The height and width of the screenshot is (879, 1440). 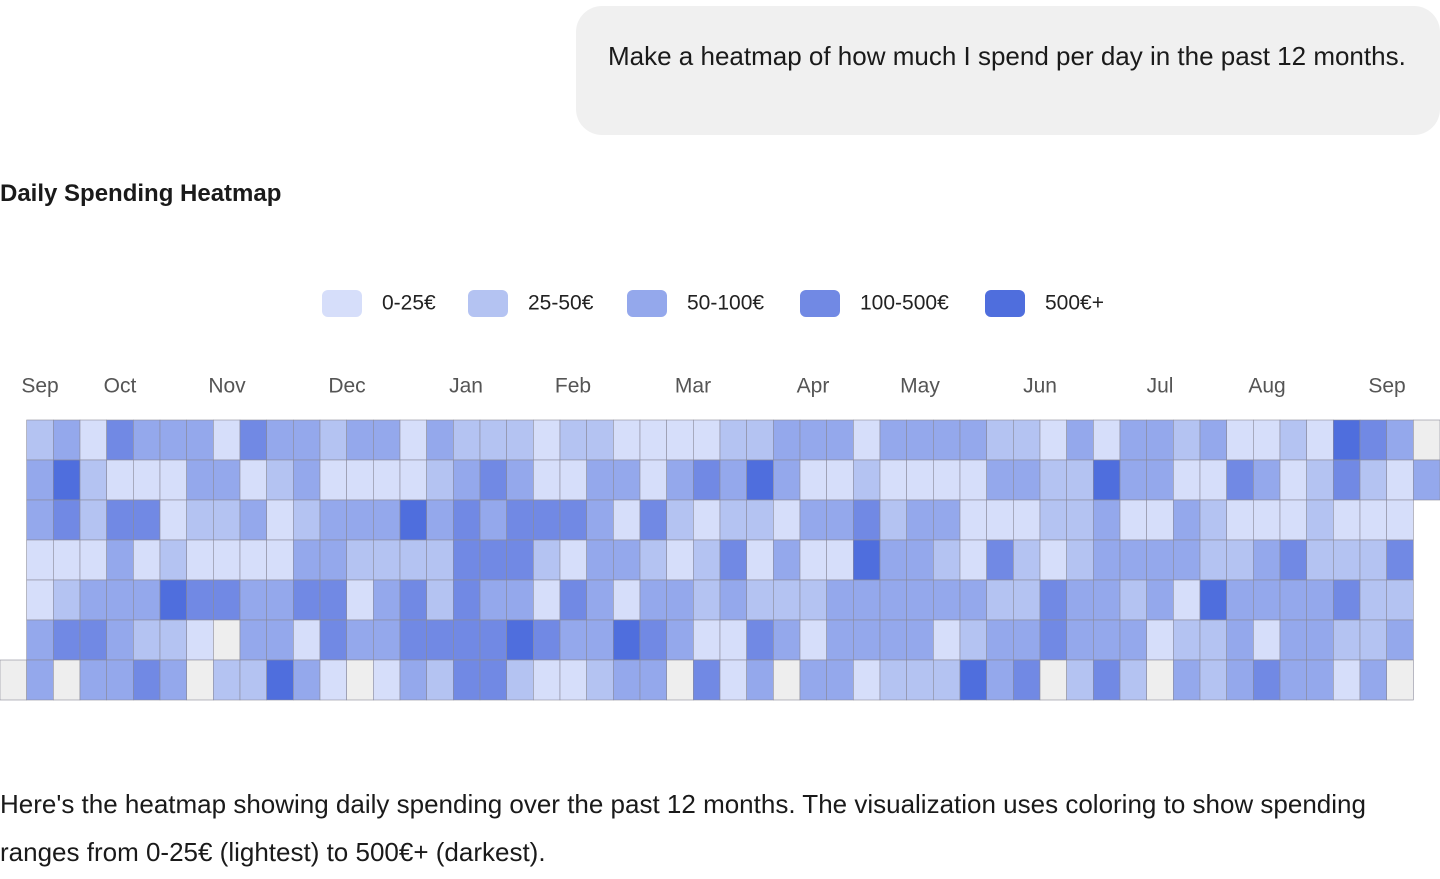 What do you see at coordinates (342, 303) in the screenshot?
I see `legend-swatch` at bounding box center [342, 303].